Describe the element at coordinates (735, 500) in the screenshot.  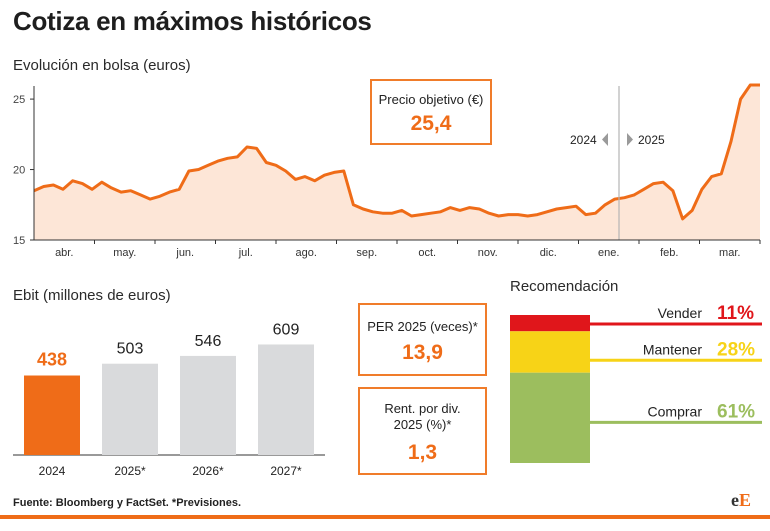
I see `logo-part-e: e` at that location.